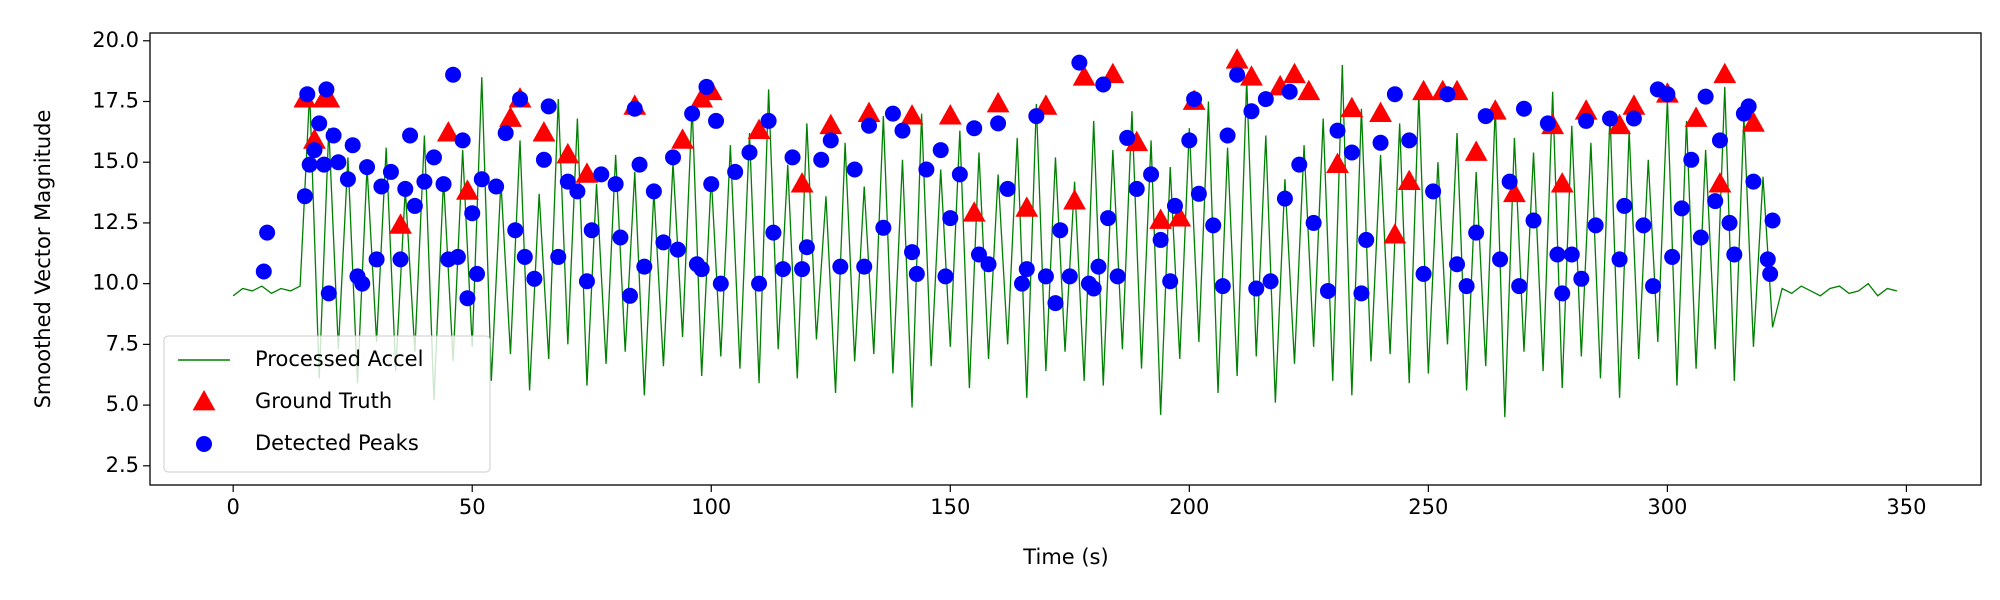 The height and width of the screenshot is (600, 2000). Describe the element at coordinates (204, 400) in the screenshot. I see `legend-triangle` at that location.